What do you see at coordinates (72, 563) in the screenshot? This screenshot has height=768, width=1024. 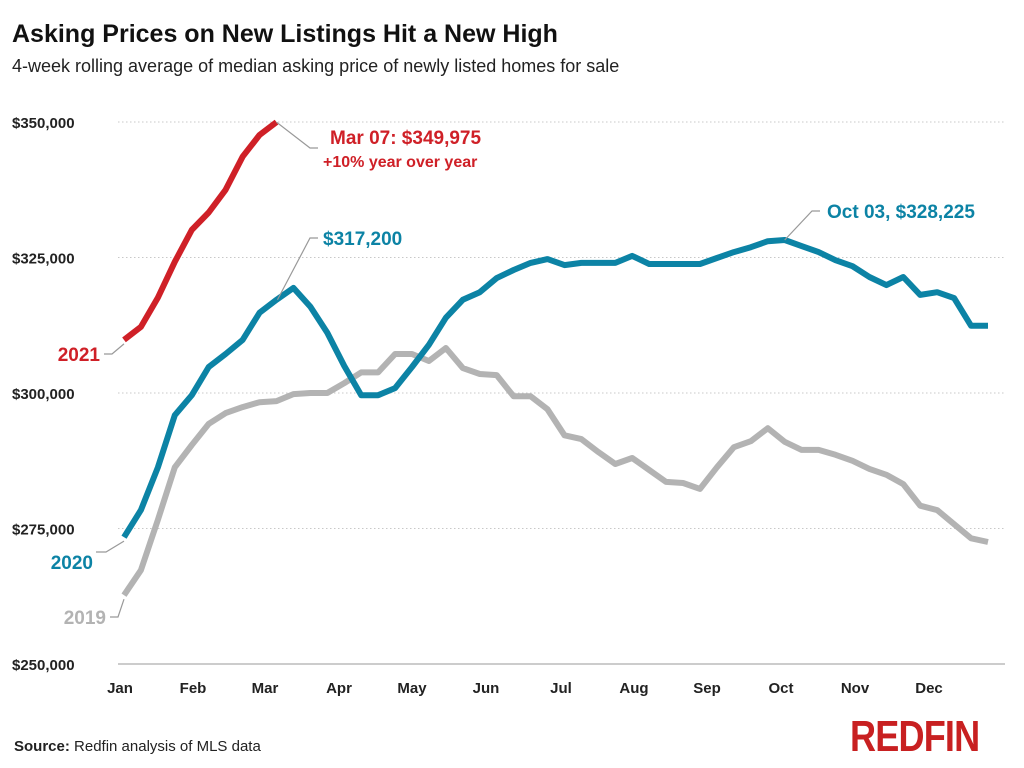 I see `series-label-2020: 2020` at bounding box center [72, 563].